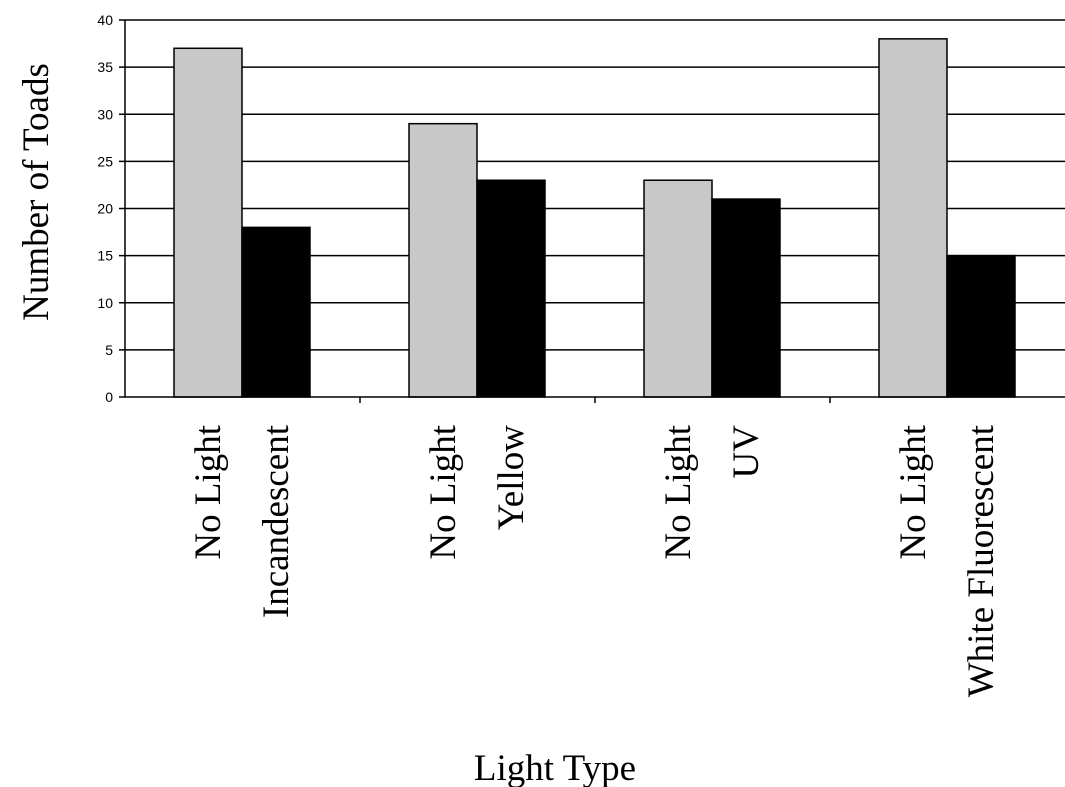 The height and width of the screenshot is (787, 1065). Describe the element at coordinates (109, 397) in the screenshot. I see `y-tick-label: 0` at that location.